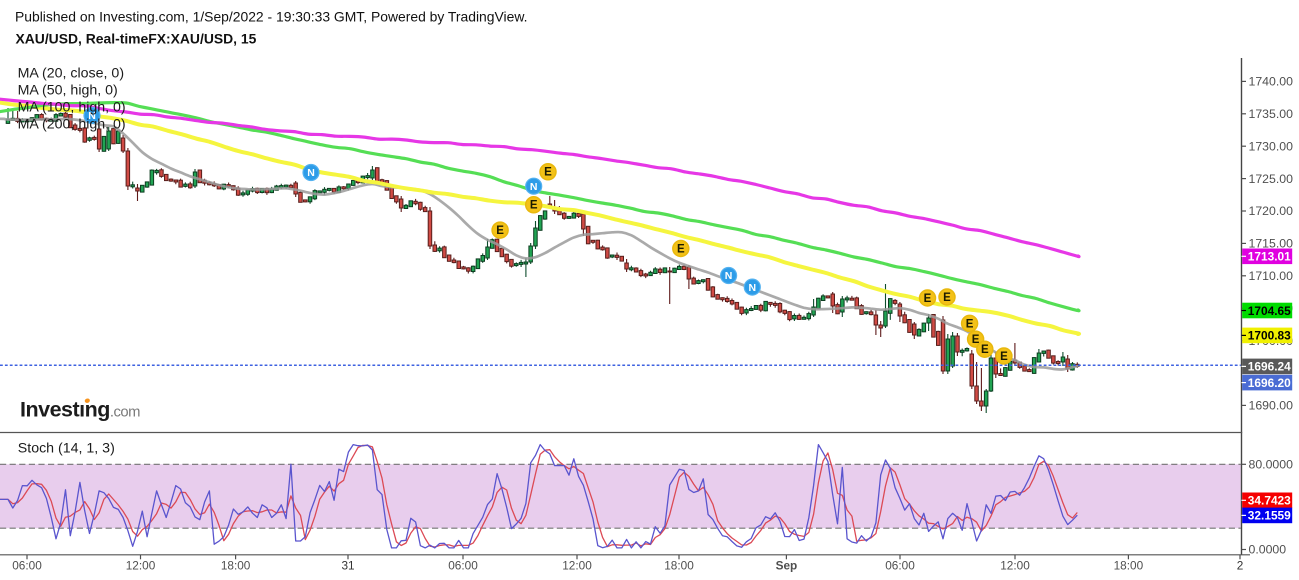 The image size is (1299, 580). Describe the element at coordinates (1271, 179) in the screenshot. I see `svg-text: 1725.00` at that location.